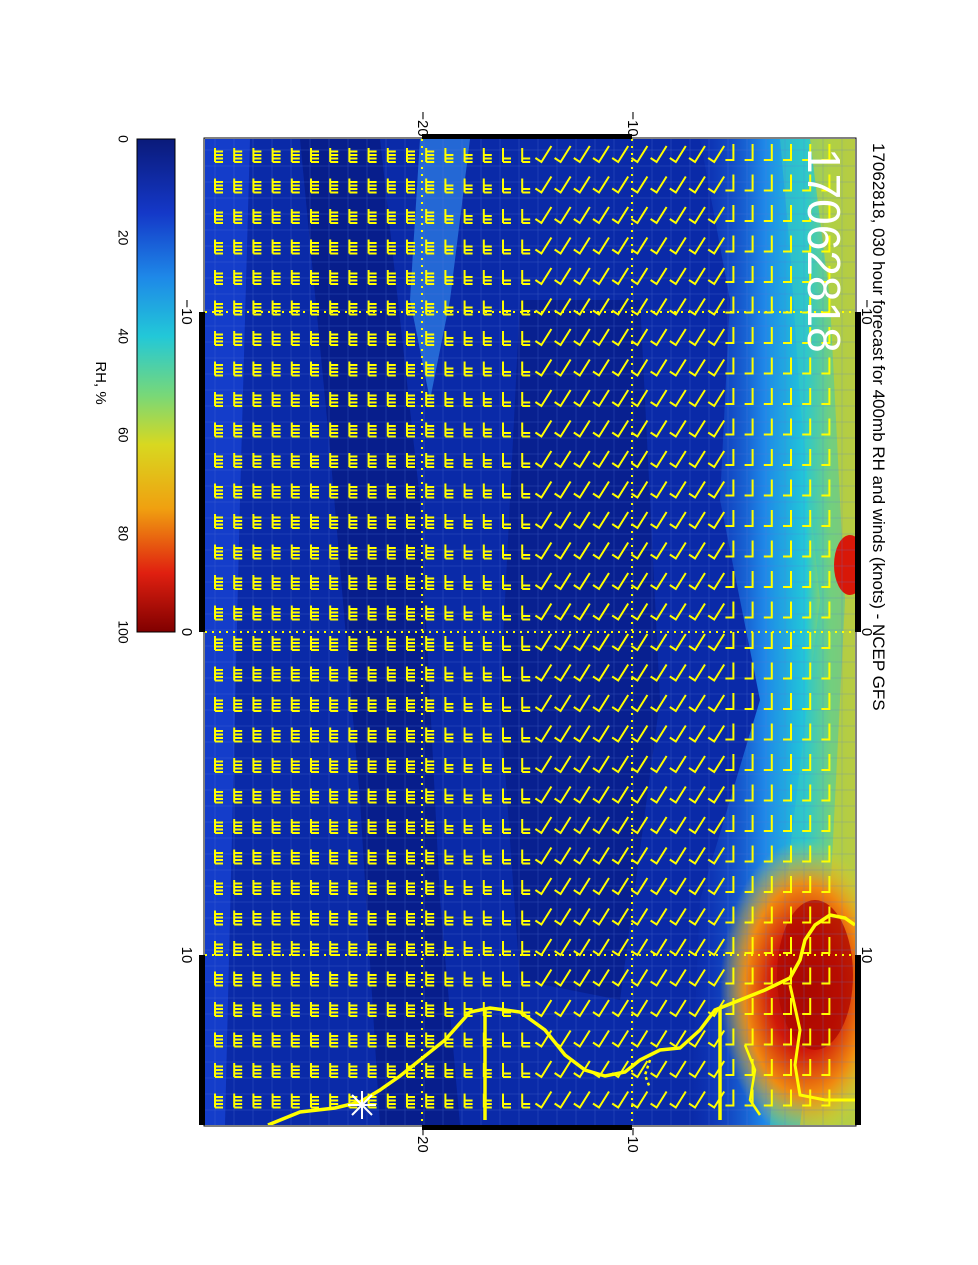 The width and height of the screenshot is (978, 1265). I want to click on lon-label-top-1: −20, so click(422, 123).